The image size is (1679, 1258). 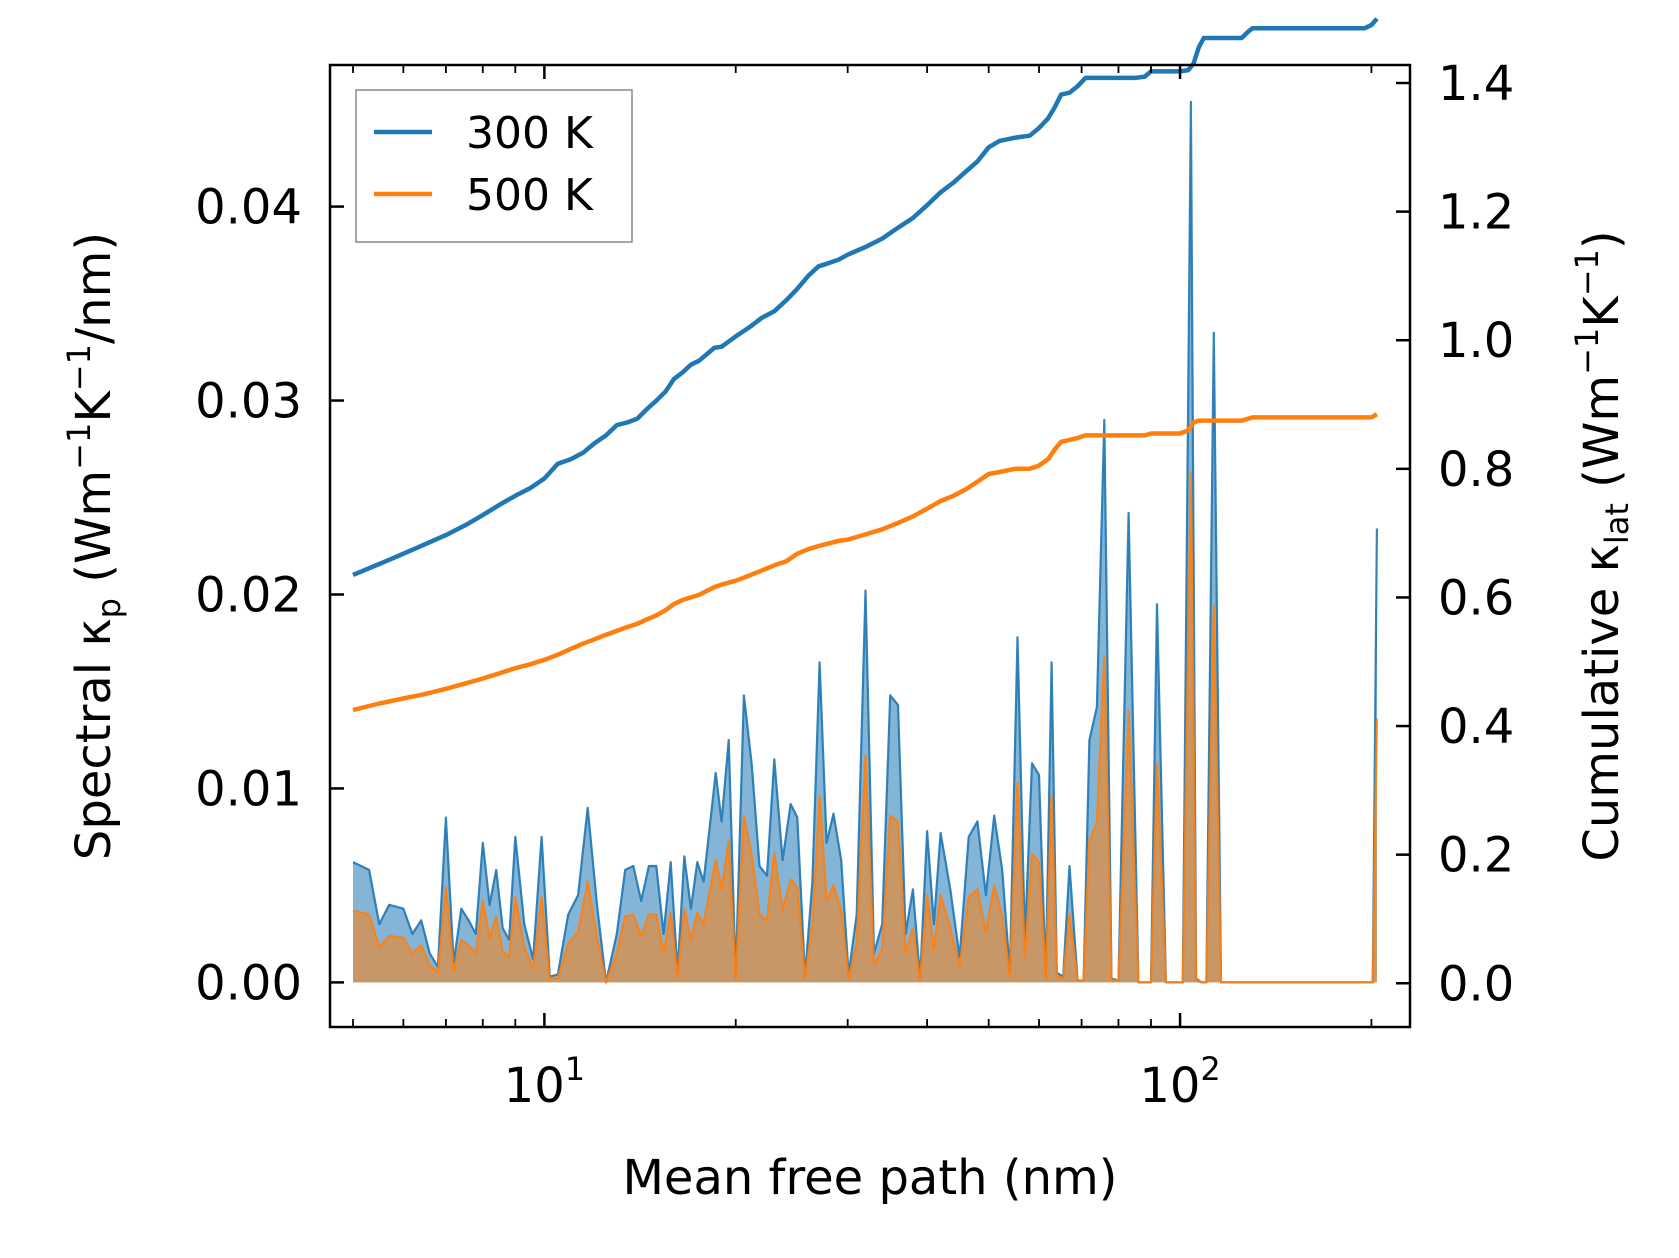 I want to click on right-y-tick-label: 0.4, so click(x=1476, y=727).